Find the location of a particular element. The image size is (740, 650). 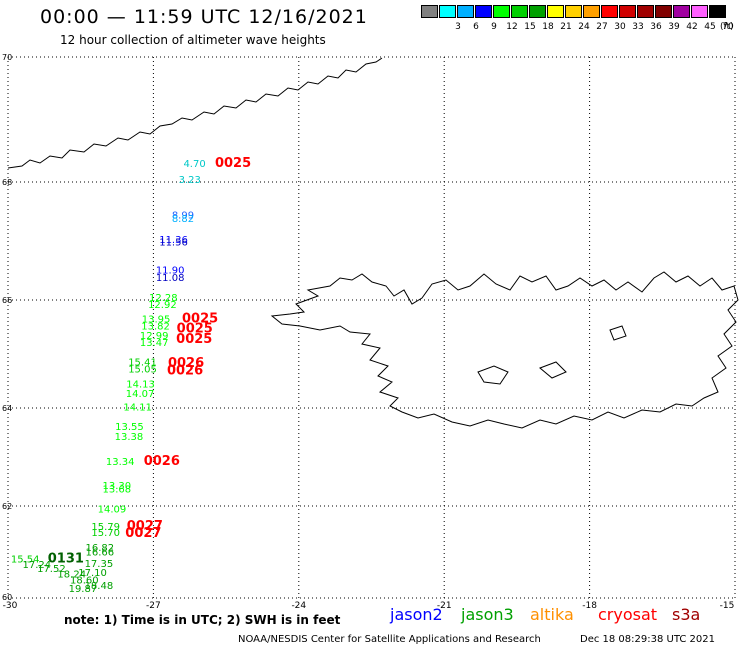

wave-height-label: 17.24 is located at coordinates (37, 565).